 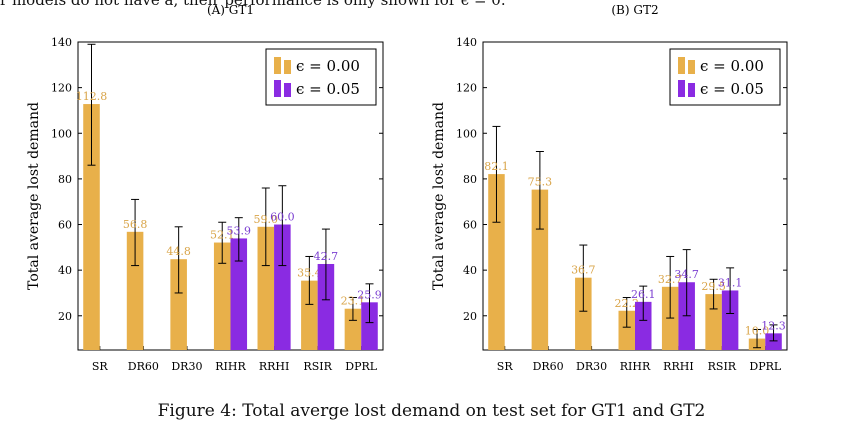 I want to click on data-label: 42.7, so click(x=326, y=256).